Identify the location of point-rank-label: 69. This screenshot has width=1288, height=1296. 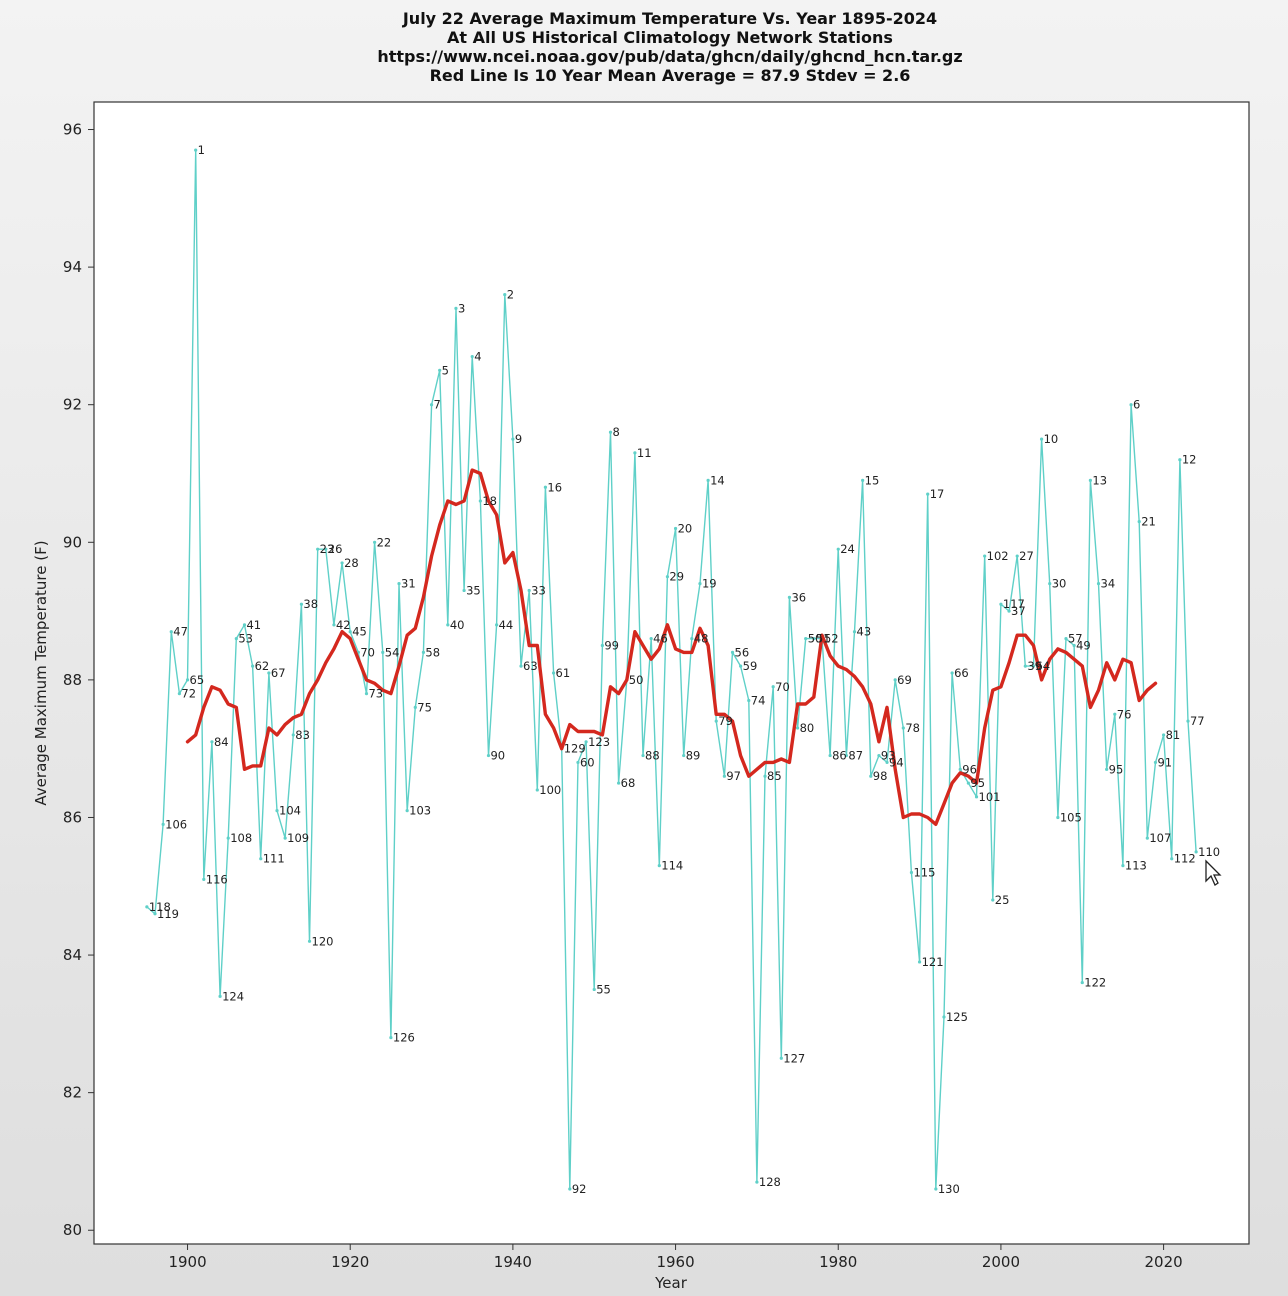
(904, 680).